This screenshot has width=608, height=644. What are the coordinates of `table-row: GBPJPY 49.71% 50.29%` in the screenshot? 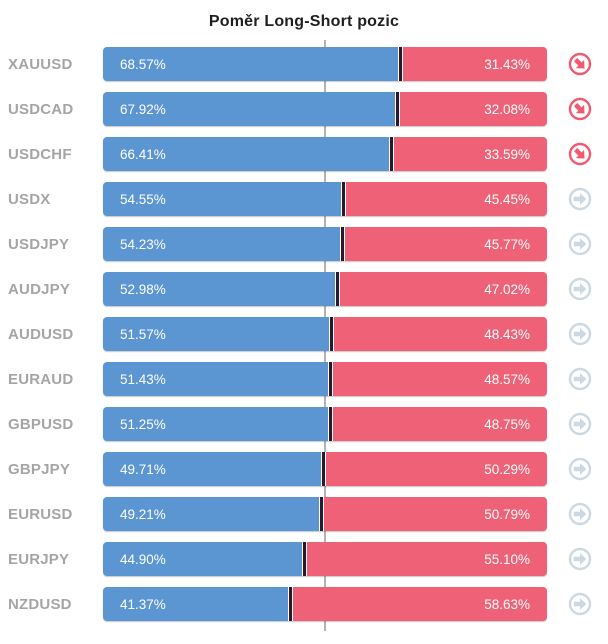 It's located at (304, 469).